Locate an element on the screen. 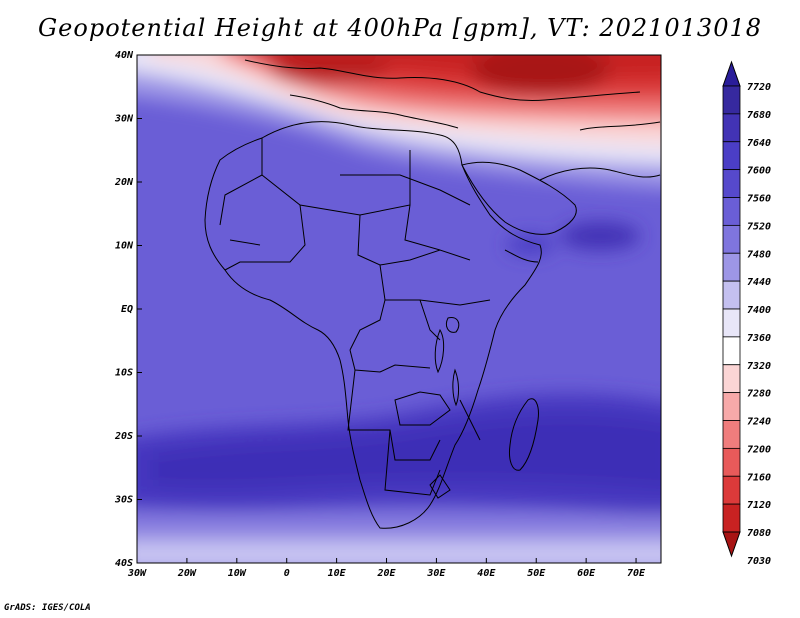  colorbar-label: 7720 is located at coordinates (759, 87).